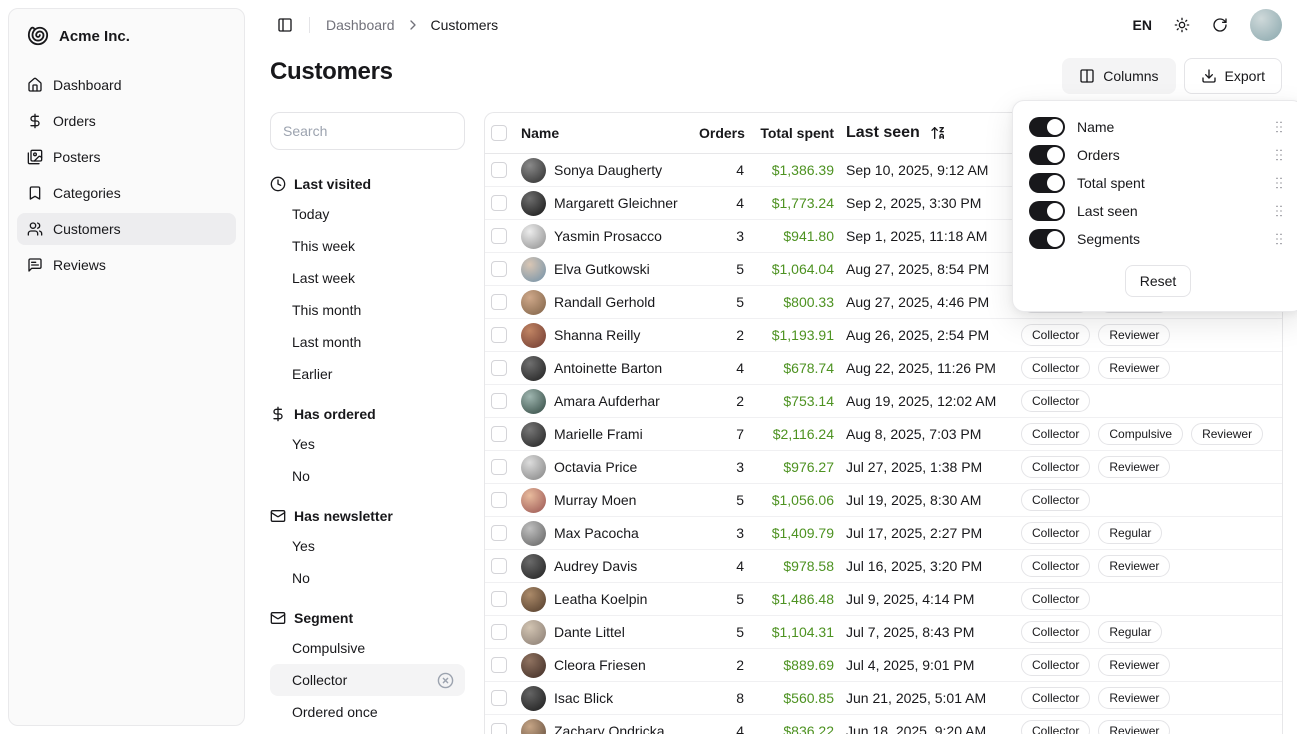 The height and width of the screenshot is (734, 1297). I want to click on total-spent: $560.85, so click(808, 698).